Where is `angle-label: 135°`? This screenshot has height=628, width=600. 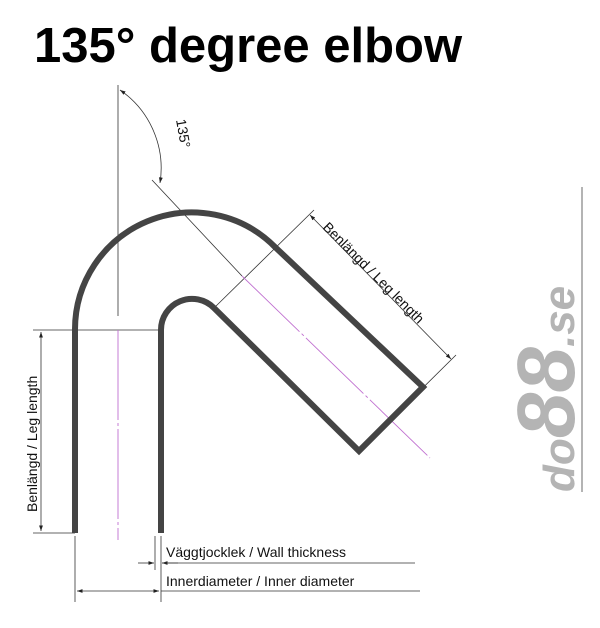 angle-label: 135° is located at coordinates (183, 133).